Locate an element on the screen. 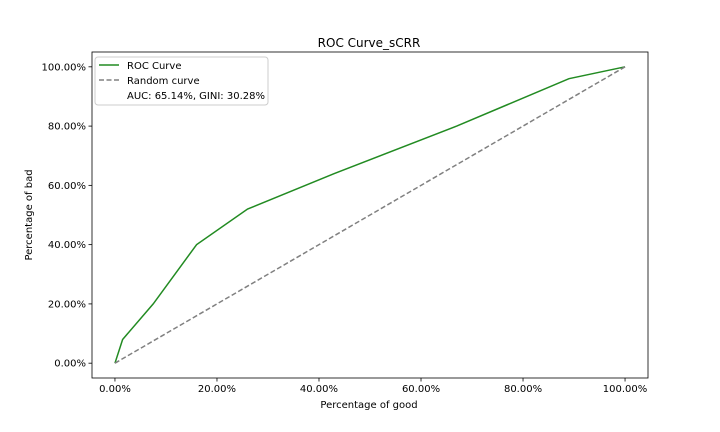  x-tick-label: 40.00% is located at coordinates (319, 389).